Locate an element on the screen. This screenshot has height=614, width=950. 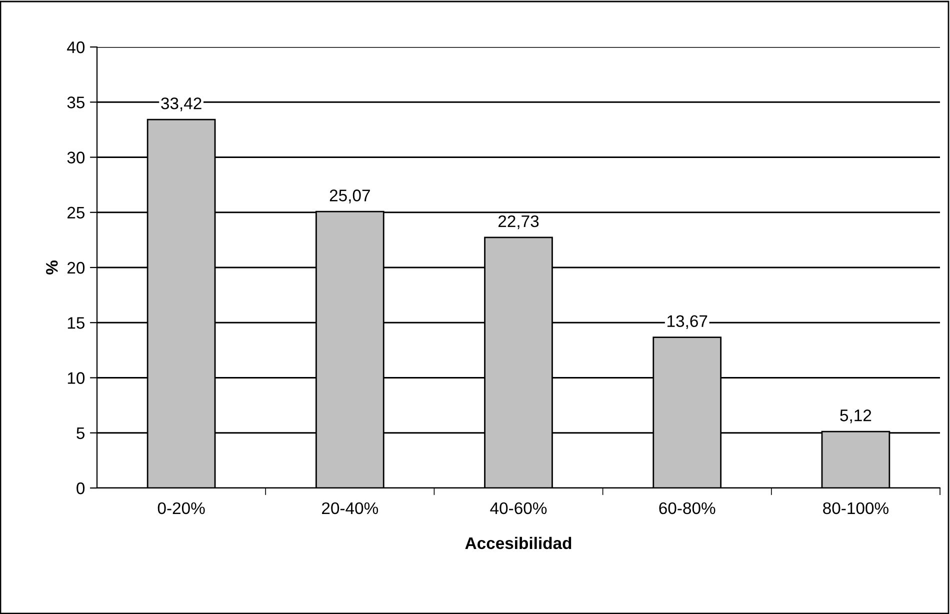
y-tick-label: 40 is located at coordinates (76, 47).